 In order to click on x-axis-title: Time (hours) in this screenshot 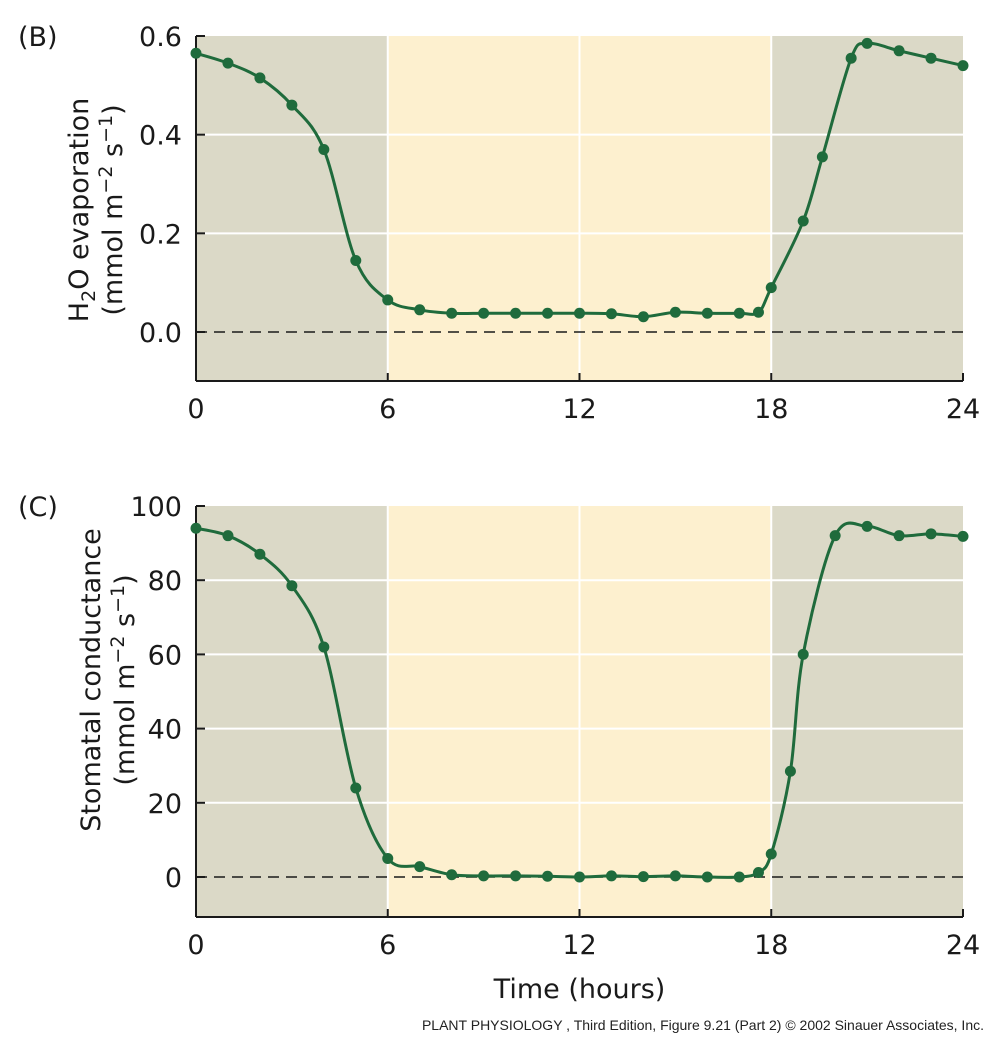, I will do `click(579, 989)`.